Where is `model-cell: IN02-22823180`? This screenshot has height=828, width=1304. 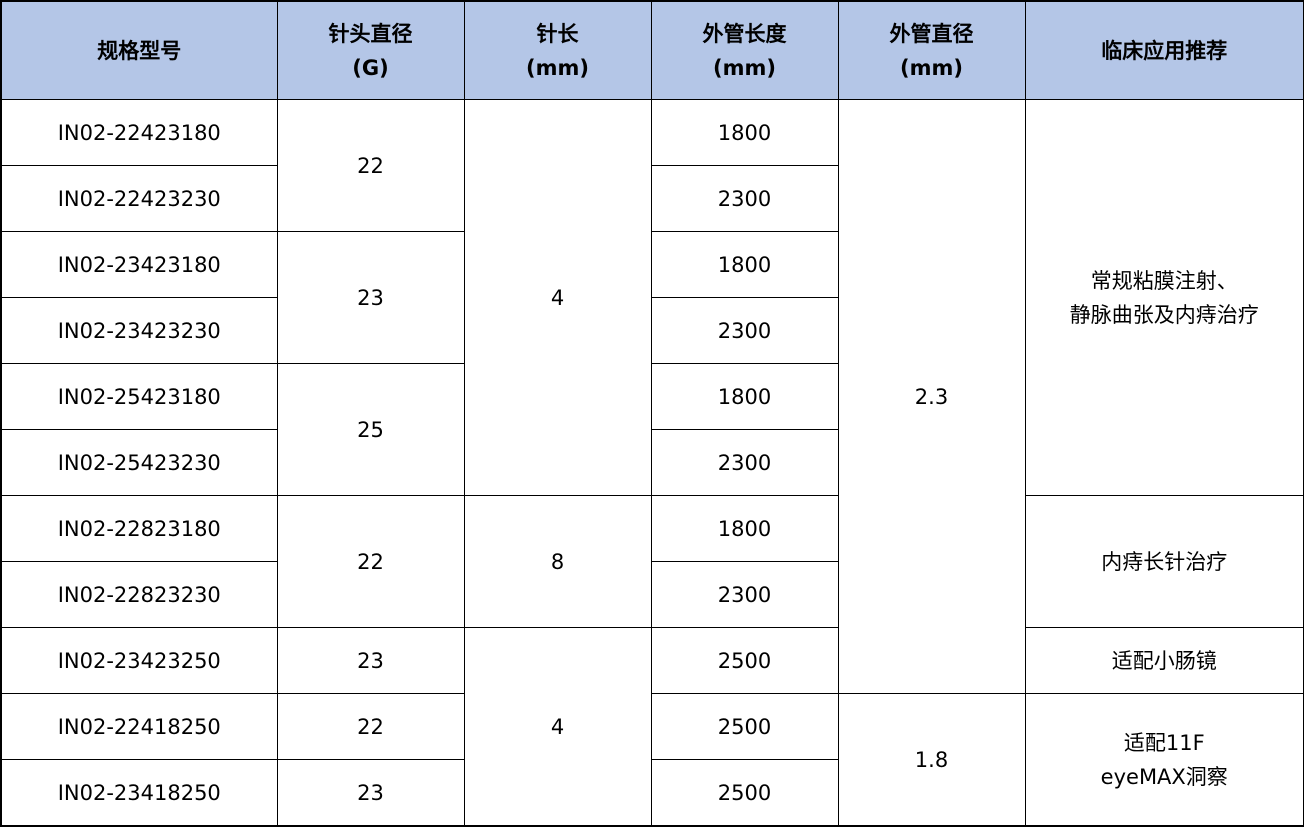 model-cell: IN02-22823180 is located at coordinates (139, 528).